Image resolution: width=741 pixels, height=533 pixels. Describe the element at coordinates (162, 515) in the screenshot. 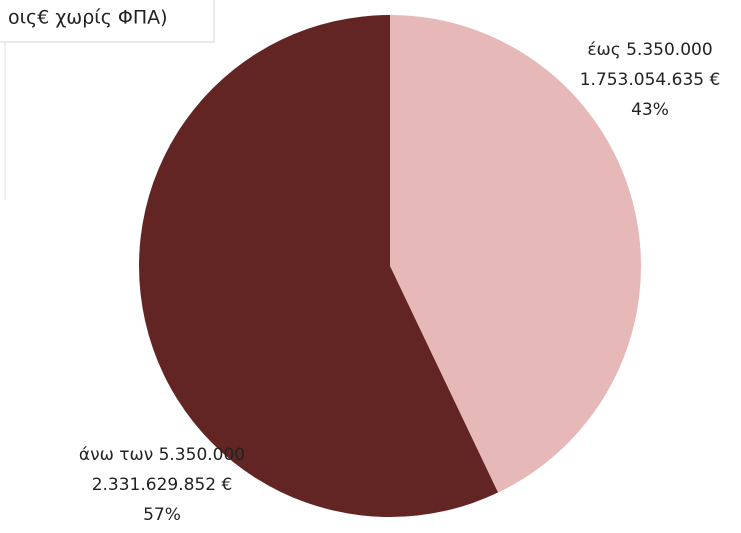

I see `slice-percent: 57%` at that location.